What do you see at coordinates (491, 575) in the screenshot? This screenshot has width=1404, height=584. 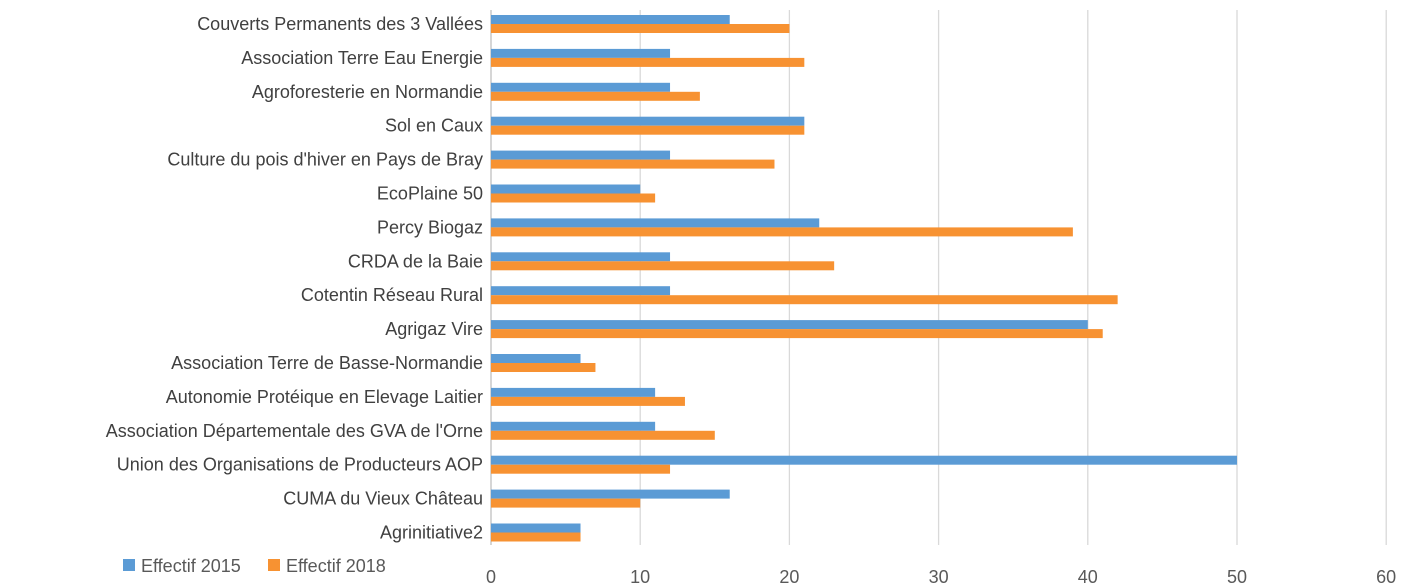 I see `x-tick-label: 0` at bounding box center [491, 575].